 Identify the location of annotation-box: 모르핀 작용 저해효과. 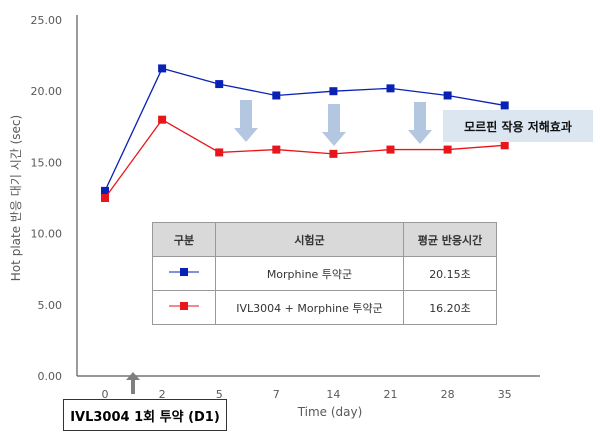
(518, 126).